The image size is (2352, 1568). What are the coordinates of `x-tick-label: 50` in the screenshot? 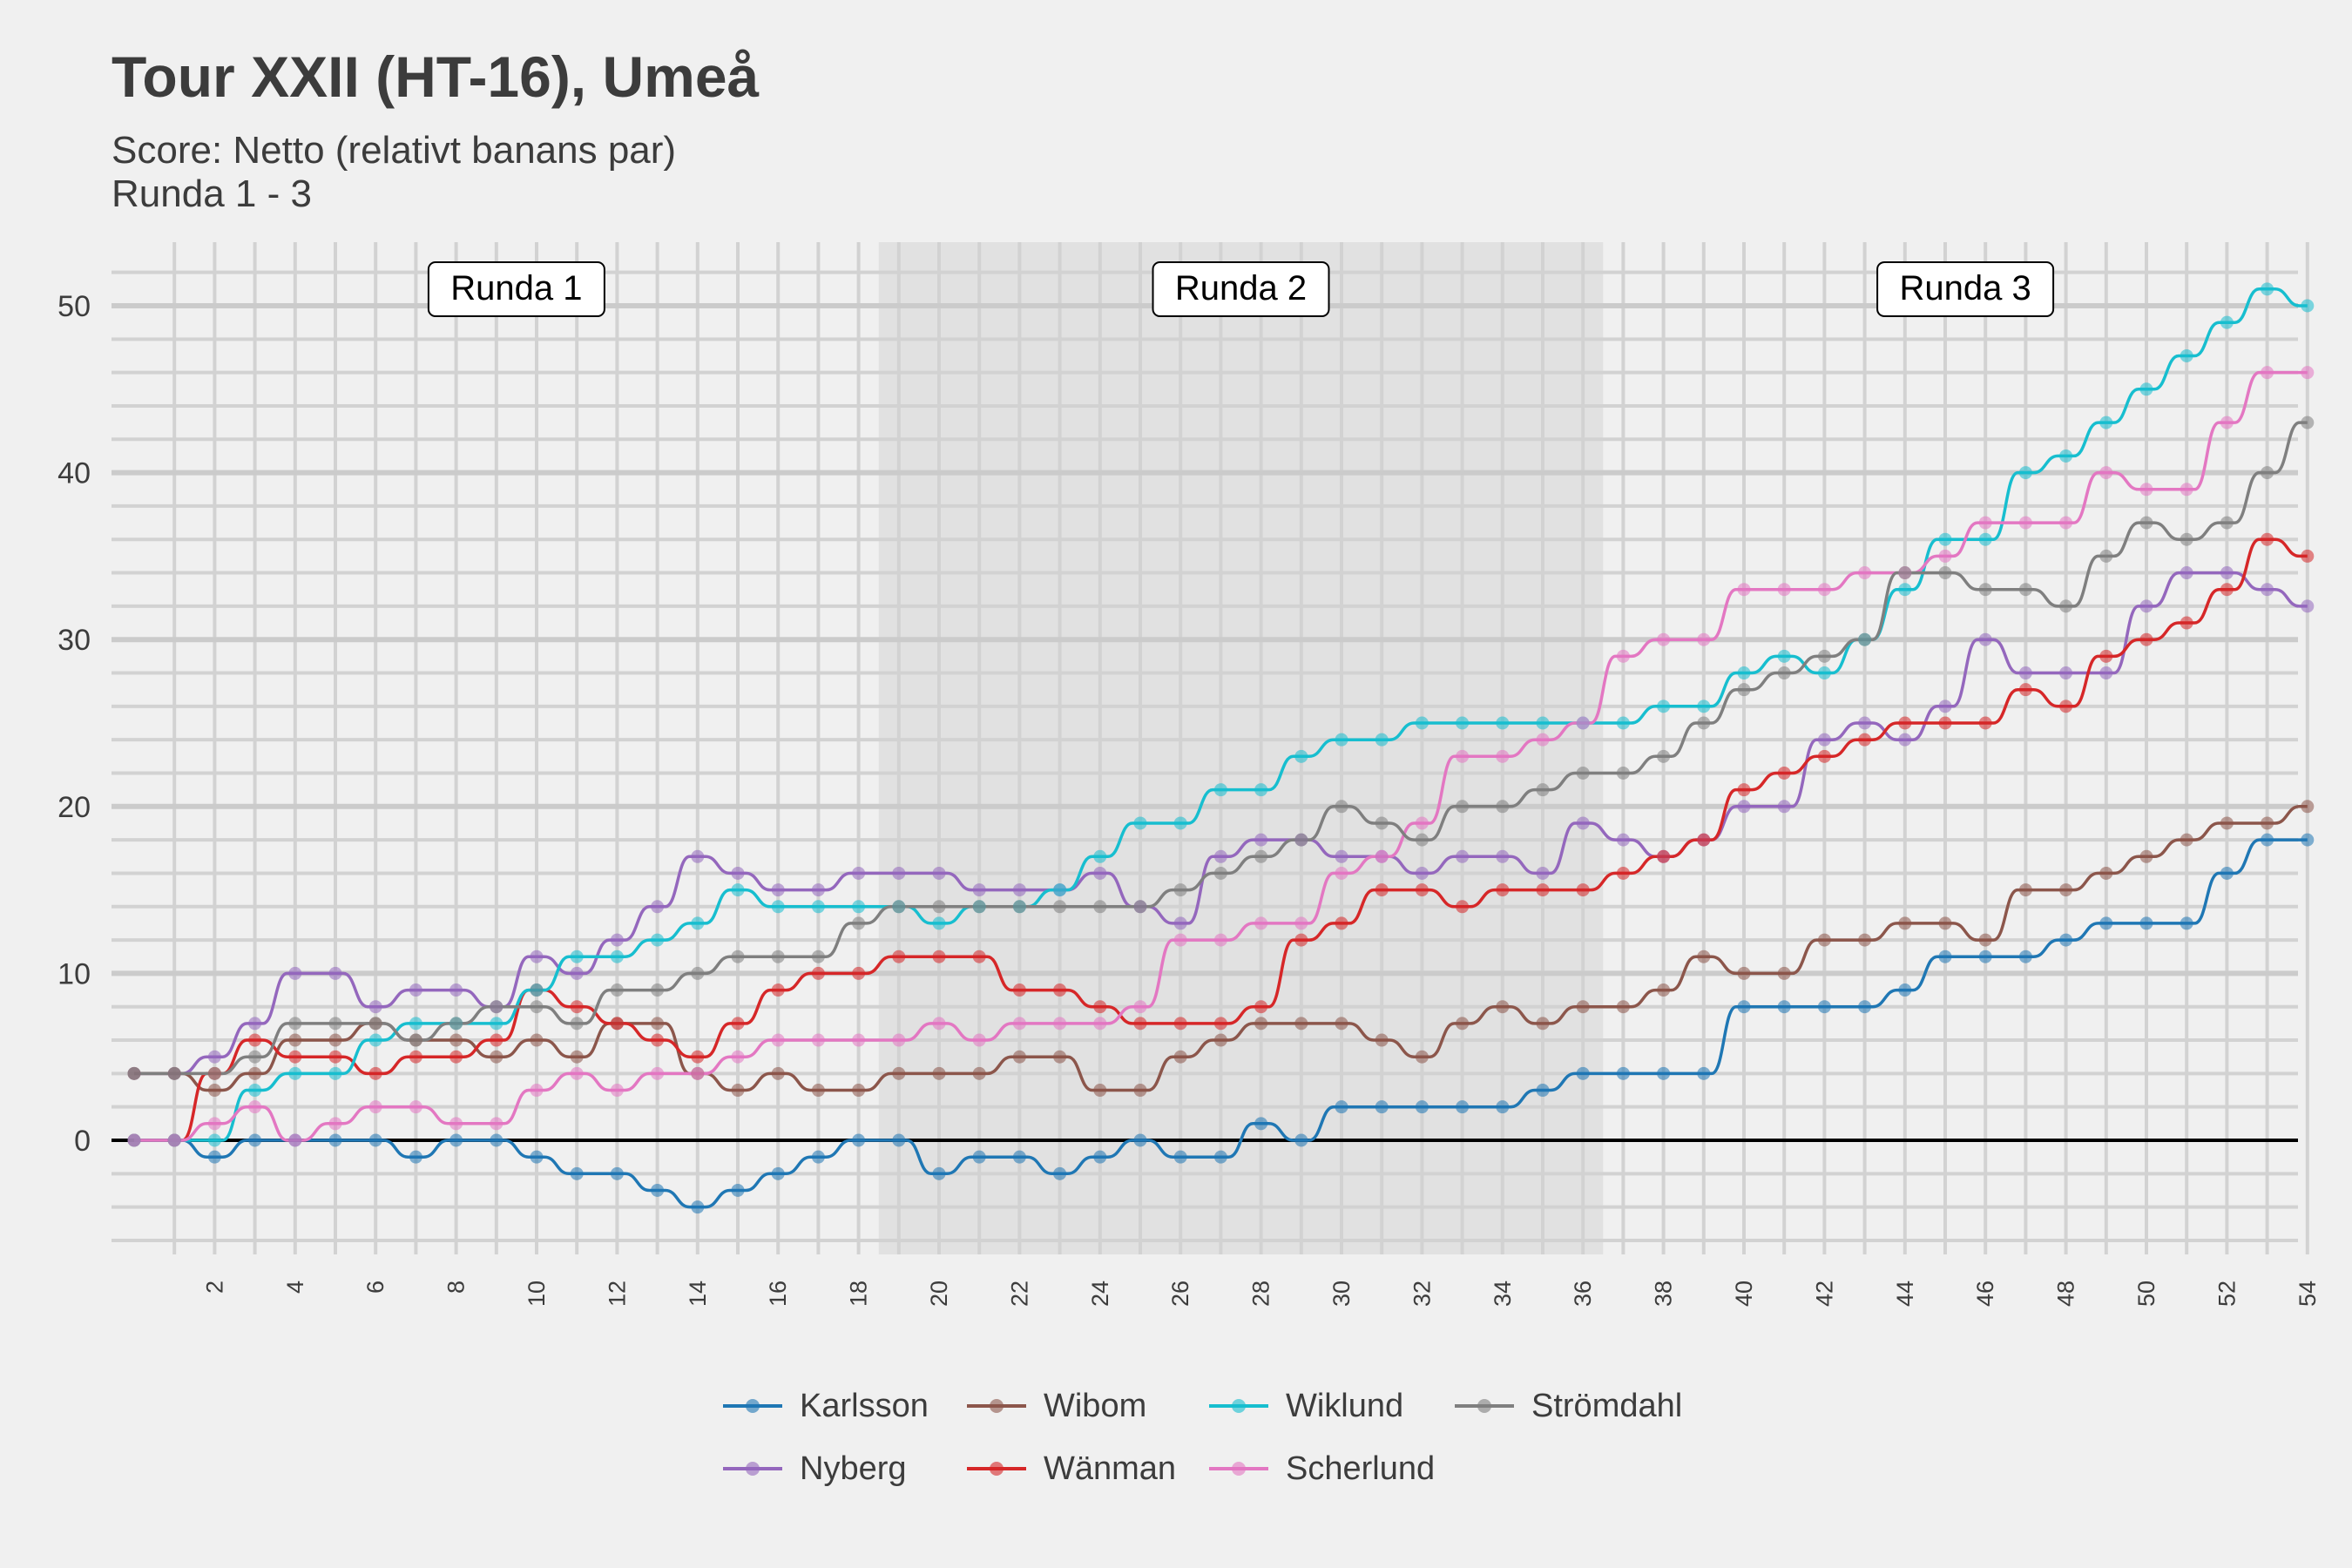 It's located at (2146, 1294).